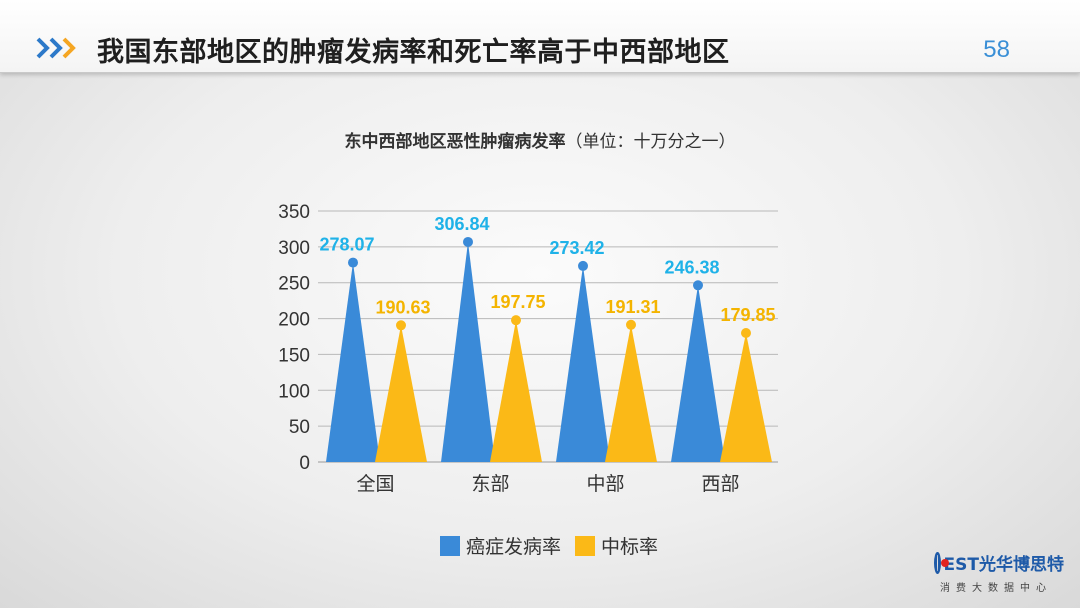 This screenshot has height=608, width=1080. What do you see at coordinates (941, 562) in the screenshot?
I see `logo-mark-icon` at bounding box center [941, 562].